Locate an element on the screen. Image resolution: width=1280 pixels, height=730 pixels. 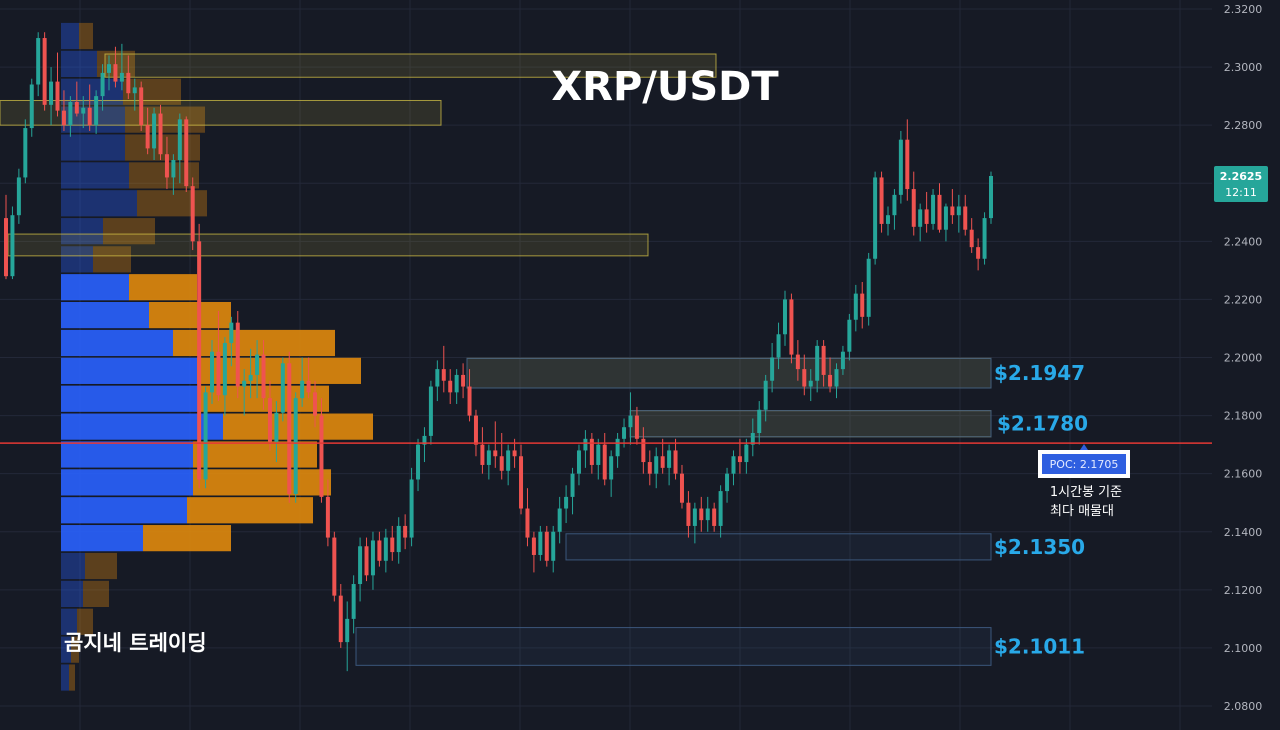
level-labels: $2.1947 $2.1780 $2.1350 $2.1011 is located at coordinates (1041, 509).